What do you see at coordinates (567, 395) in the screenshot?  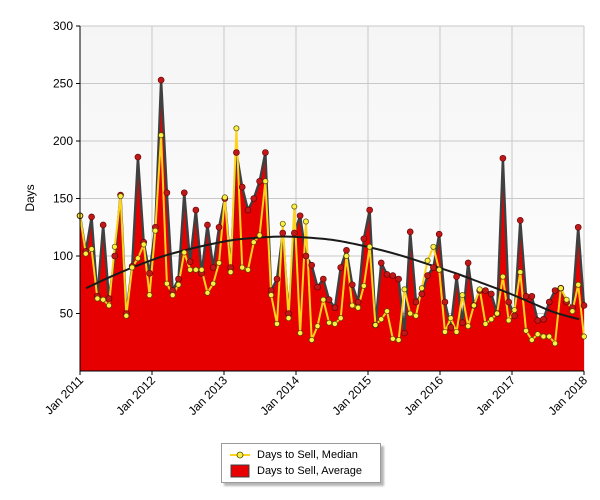 I see `x-tick-label: Jan 2018` at bounding box center [567, 395].